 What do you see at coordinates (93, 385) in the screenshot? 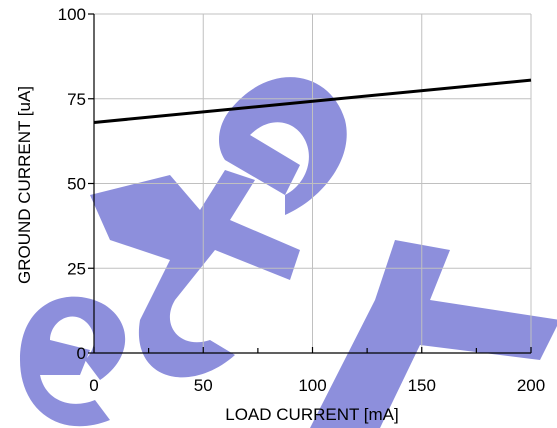
I see `x-tick-label-0: 0` at bounding box center [93, 385].